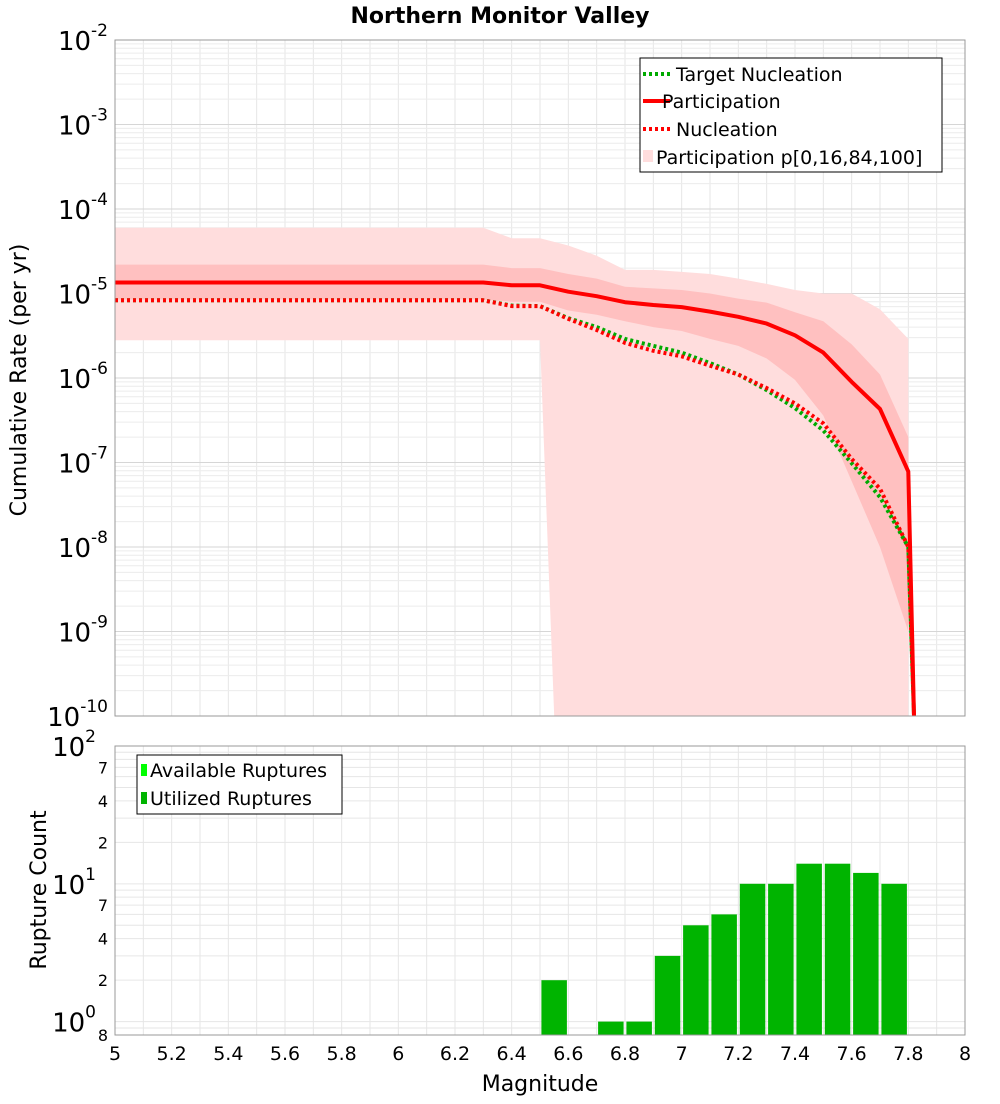 The width and height of the screenshot is (1000, 1104). Describe the element at coordinates (499, 16) in the screenshot. I see `chart-title: Northern Monitor Valley` at that location.